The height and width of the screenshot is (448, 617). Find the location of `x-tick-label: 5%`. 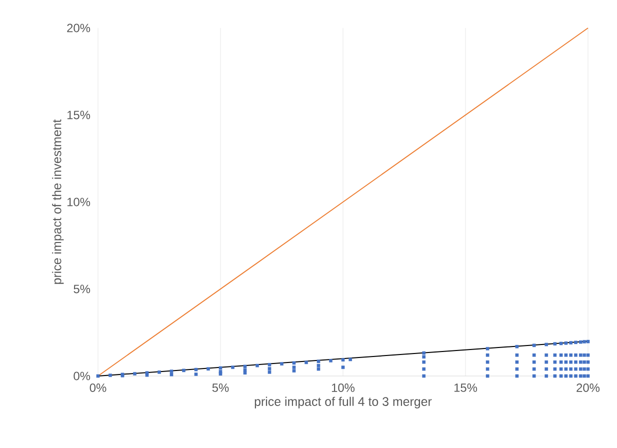

x-tick-label: 5% is located at coordinates (220, 388).